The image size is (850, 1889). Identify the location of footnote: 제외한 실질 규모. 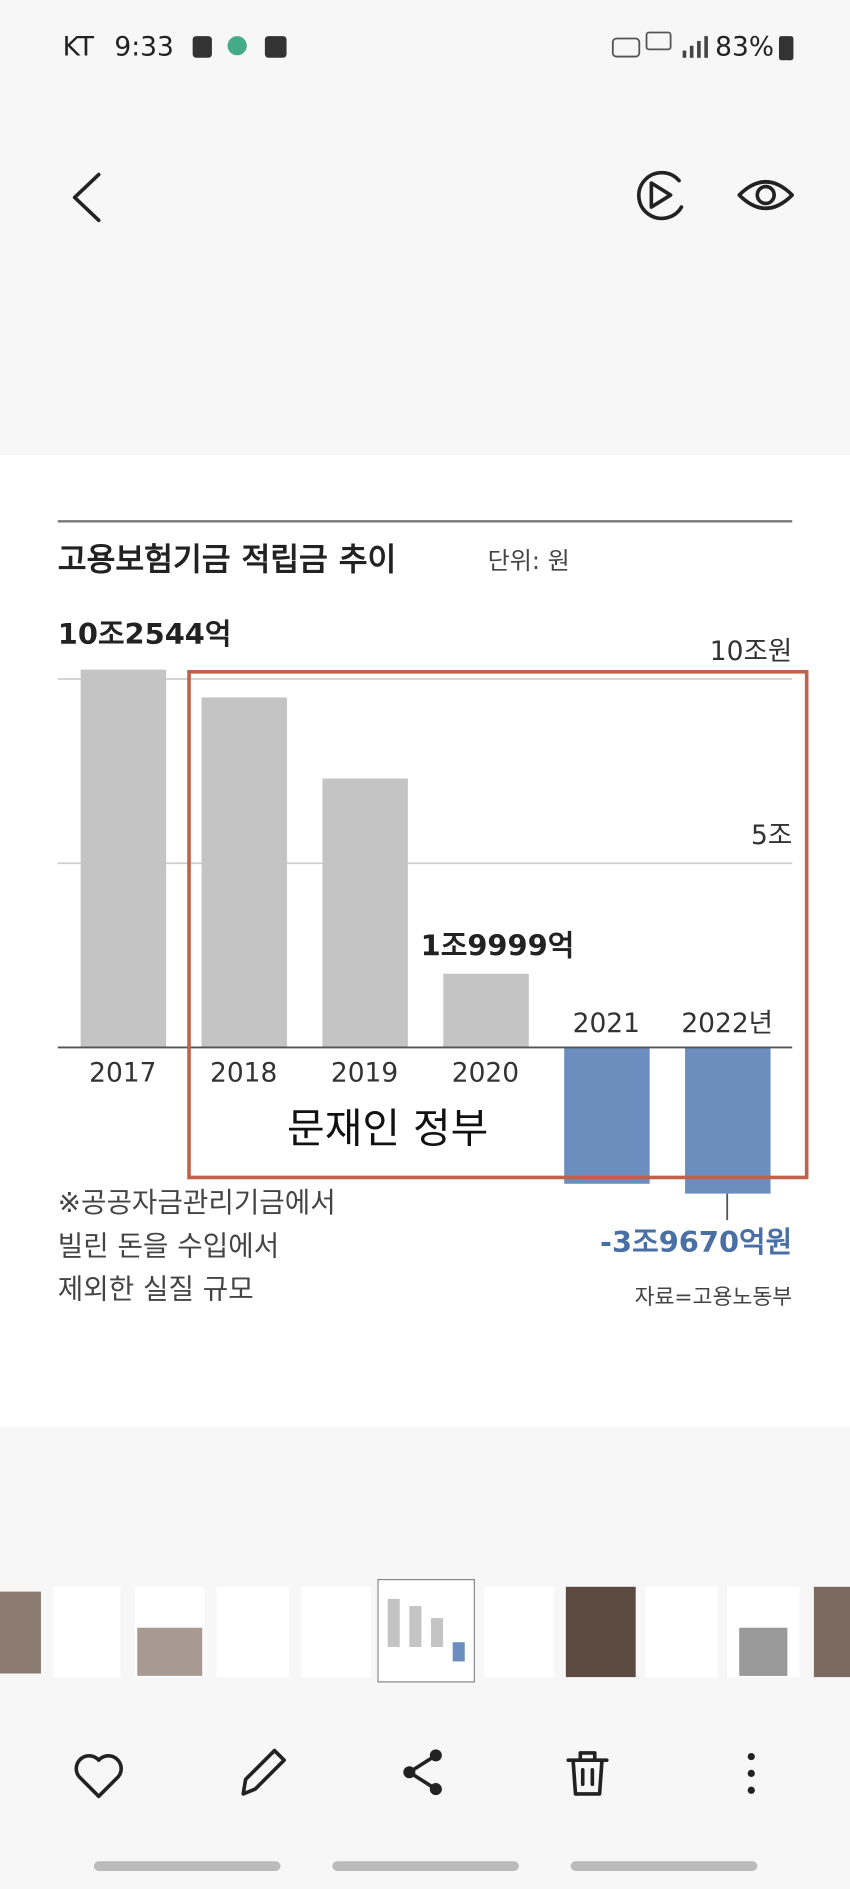
(156, 1289).